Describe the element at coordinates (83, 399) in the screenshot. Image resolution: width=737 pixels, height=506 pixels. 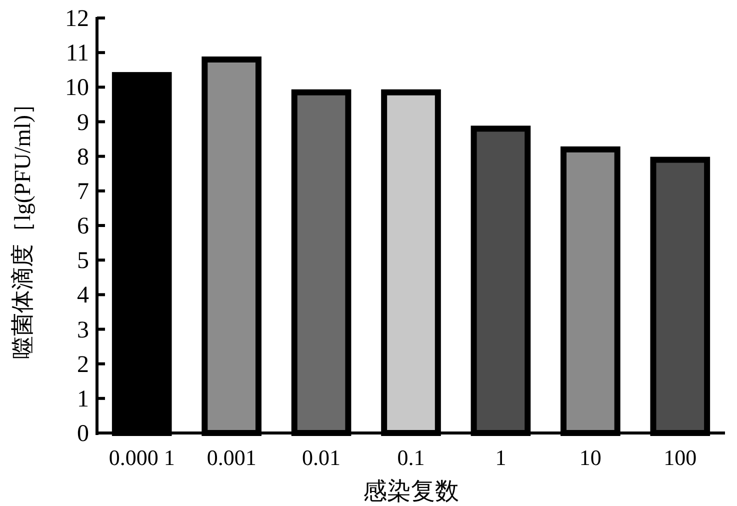
I see `y-tick-label: 1` at that location.